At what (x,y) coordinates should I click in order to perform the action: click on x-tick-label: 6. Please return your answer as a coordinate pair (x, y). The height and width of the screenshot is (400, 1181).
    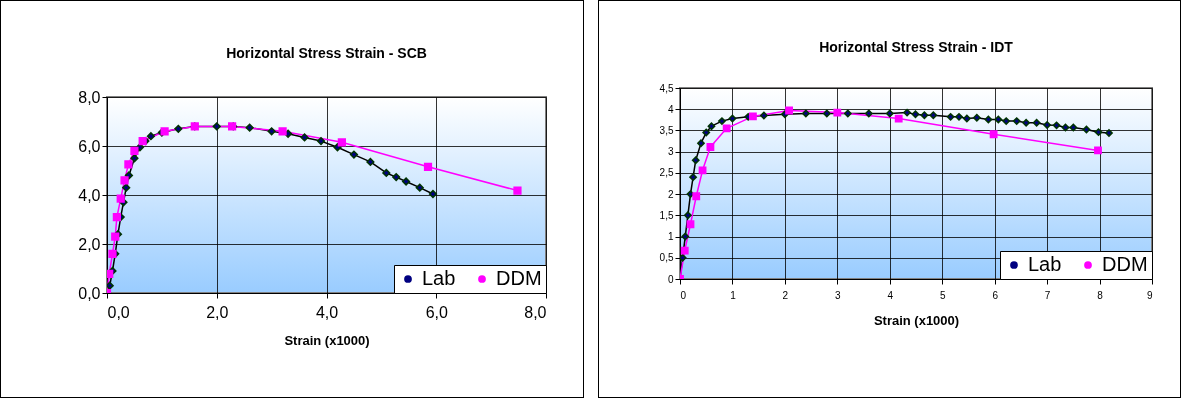
    Looking at the image, I should click on (995, 295).